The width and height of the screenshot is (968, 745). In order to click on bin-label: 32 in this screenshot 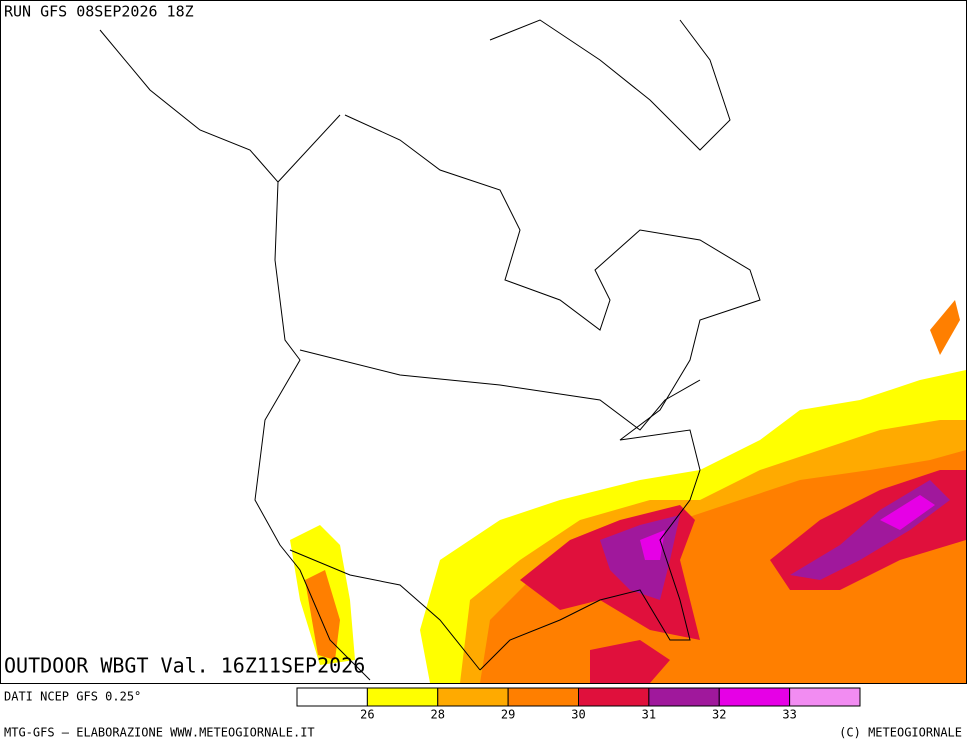, I will do `click(719, 715)`.